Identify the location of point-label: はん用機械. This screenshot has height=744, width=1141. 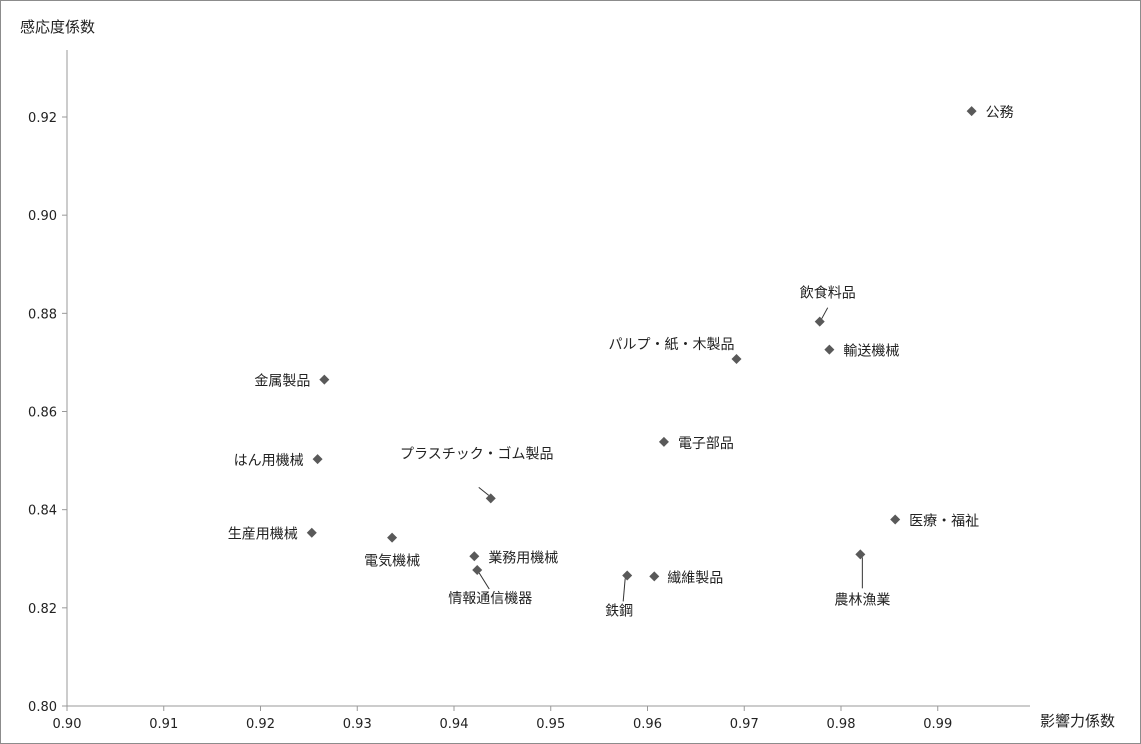
(269, 461).